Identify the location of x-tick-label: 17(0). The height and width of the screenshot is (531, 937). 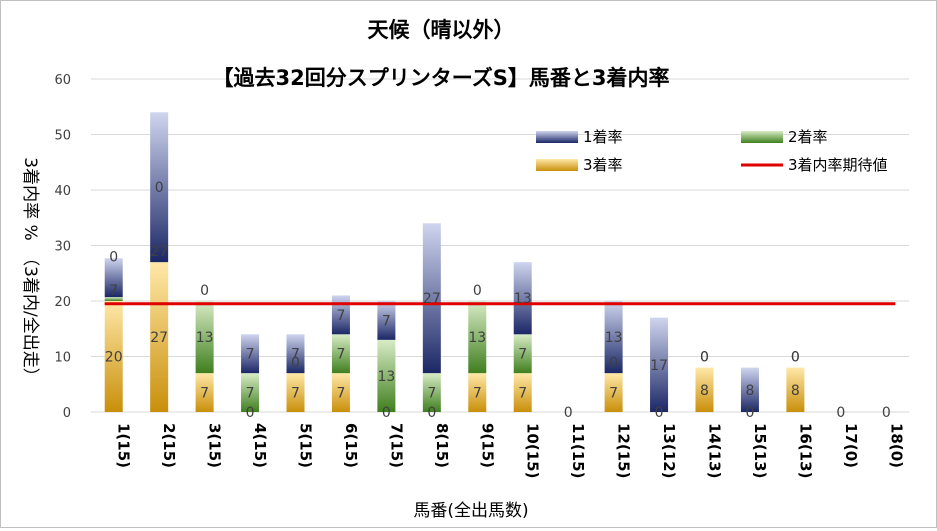
(851, 445).